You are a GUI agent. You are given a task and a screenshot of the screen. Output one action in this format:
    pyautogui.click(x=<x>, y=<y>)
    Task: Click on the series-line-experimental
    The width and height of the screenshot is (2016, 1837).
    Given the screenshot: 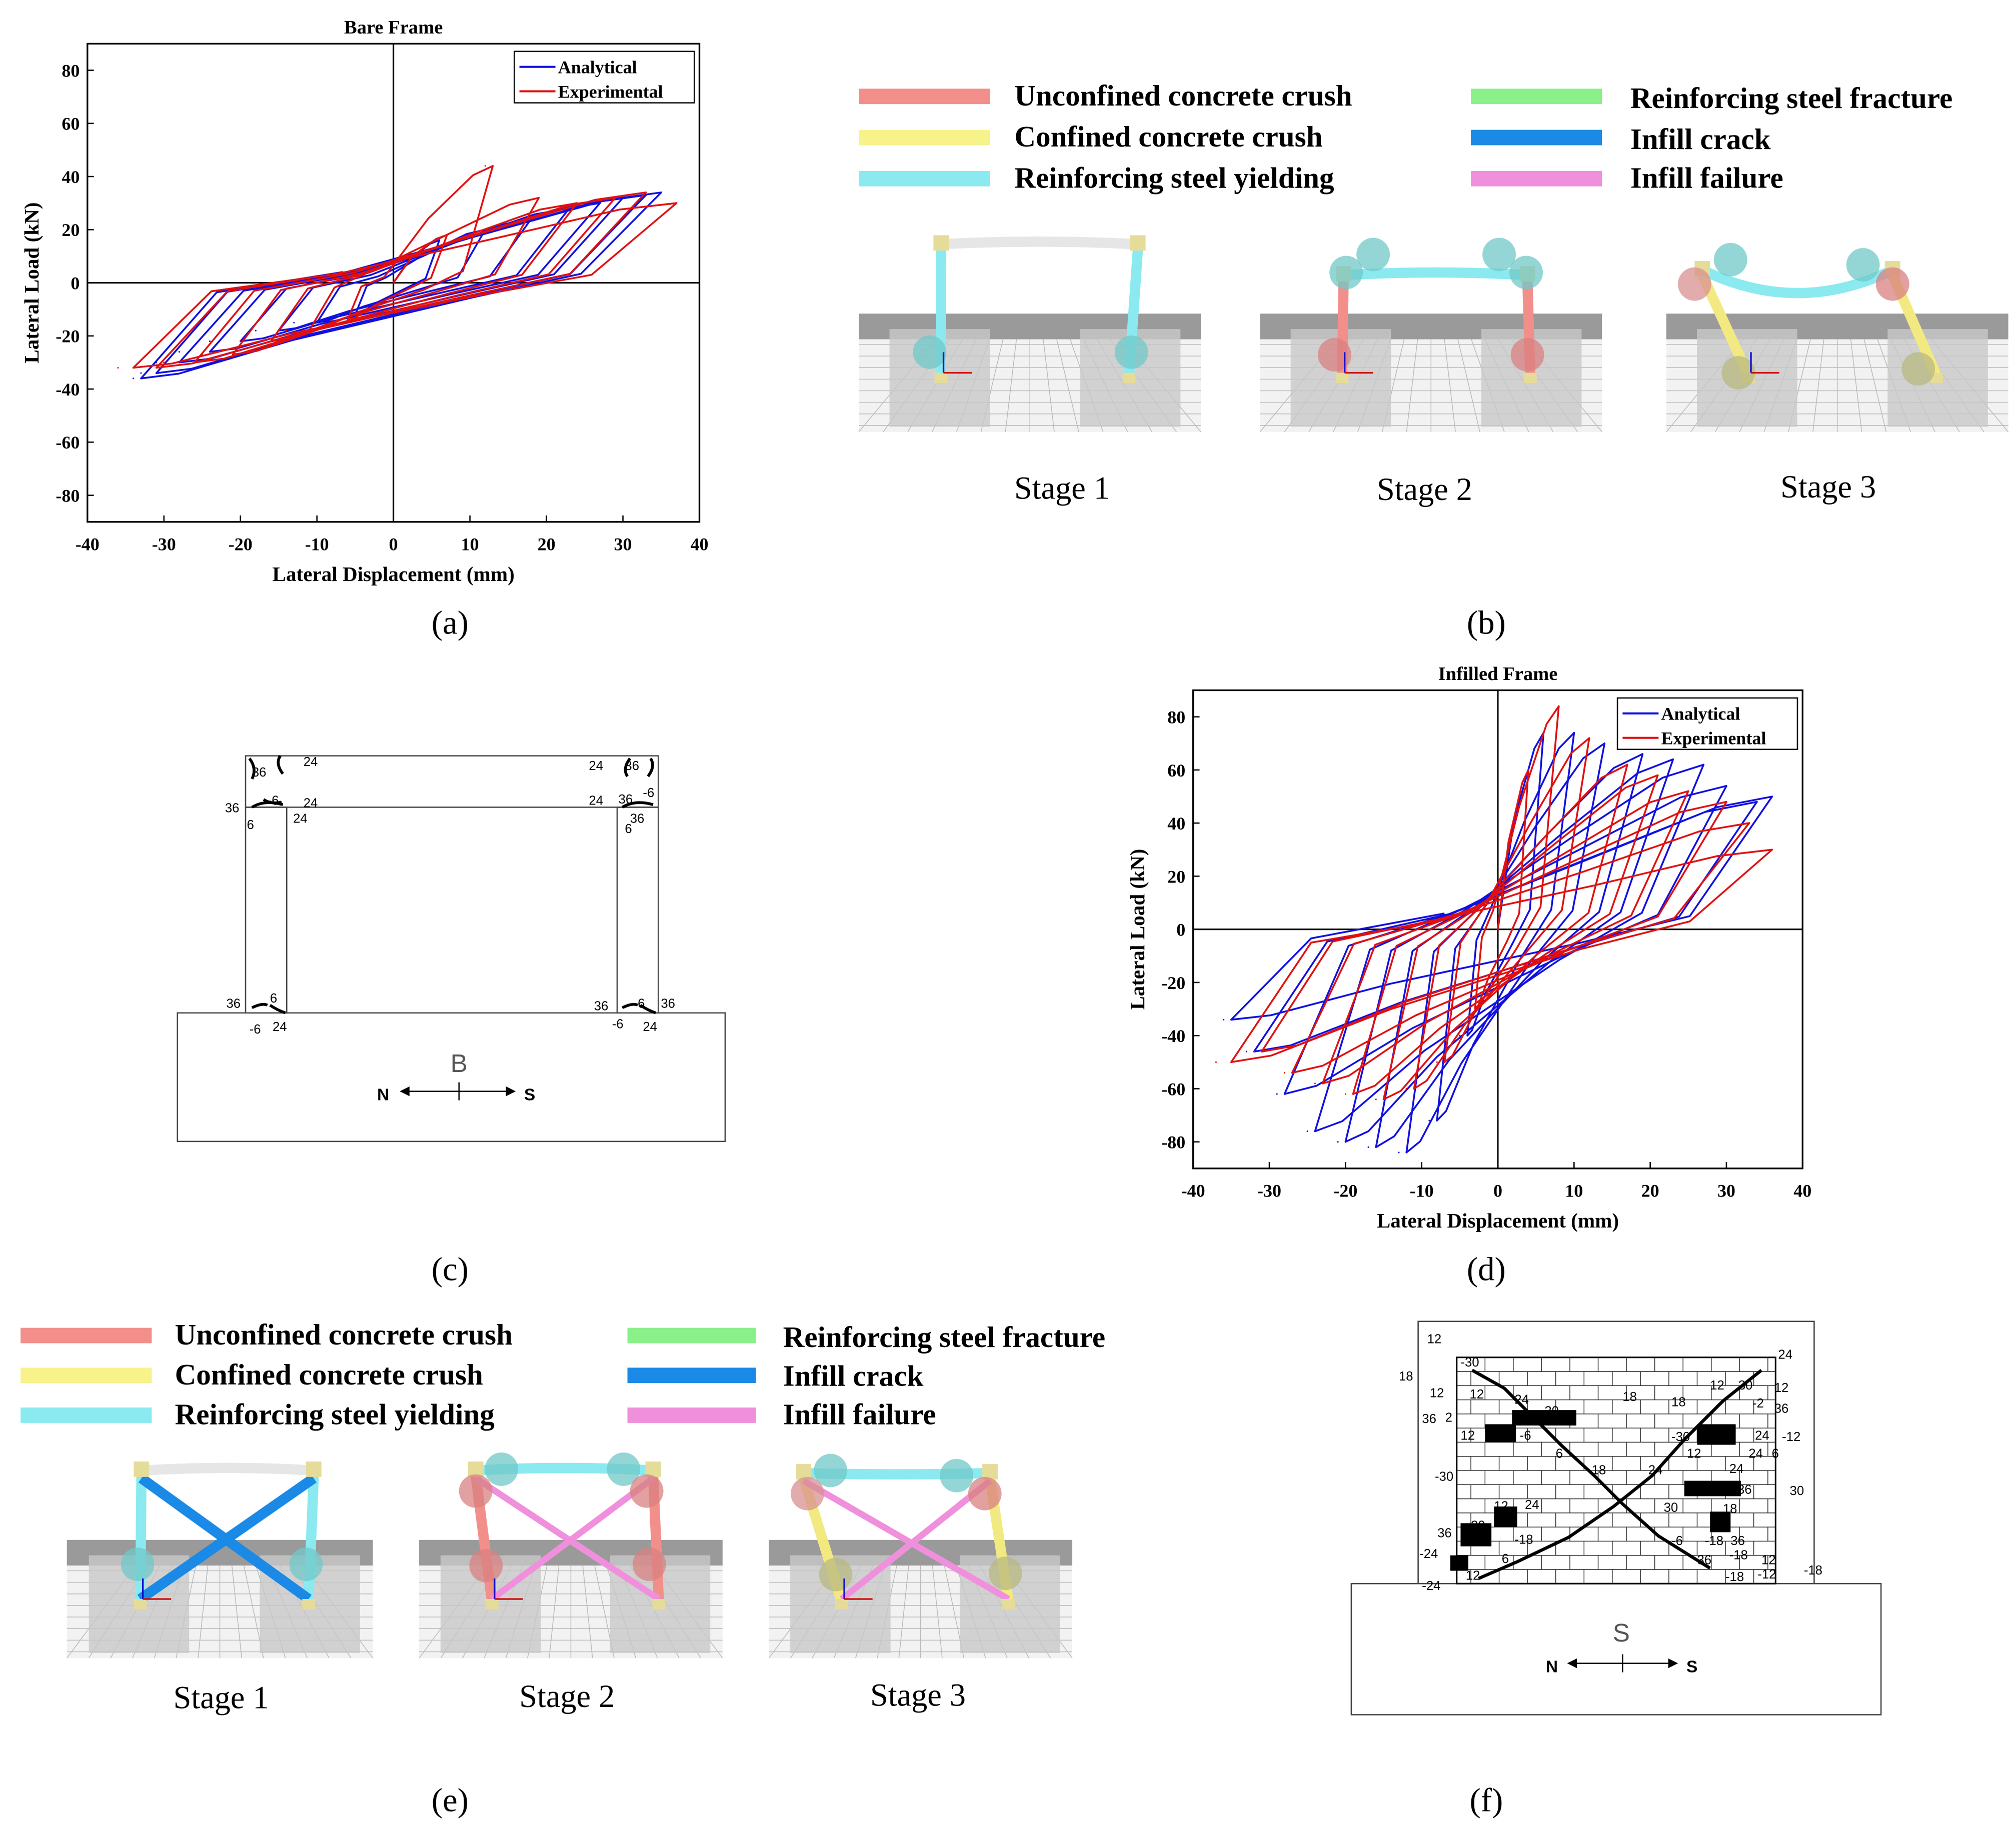 What is the action you would take?
    pyautogui.click(x=405, y=267)
    